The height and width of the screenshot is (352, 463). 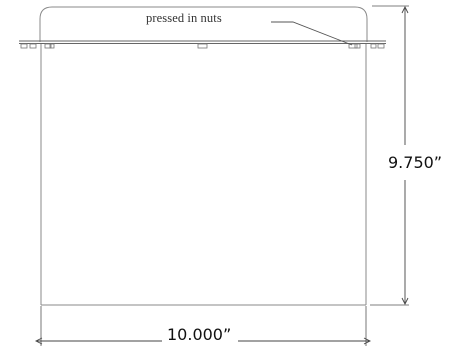 I want to click on callout-label-pressed-in-nuts: pressed in nuts, so click(x=184, y=18).